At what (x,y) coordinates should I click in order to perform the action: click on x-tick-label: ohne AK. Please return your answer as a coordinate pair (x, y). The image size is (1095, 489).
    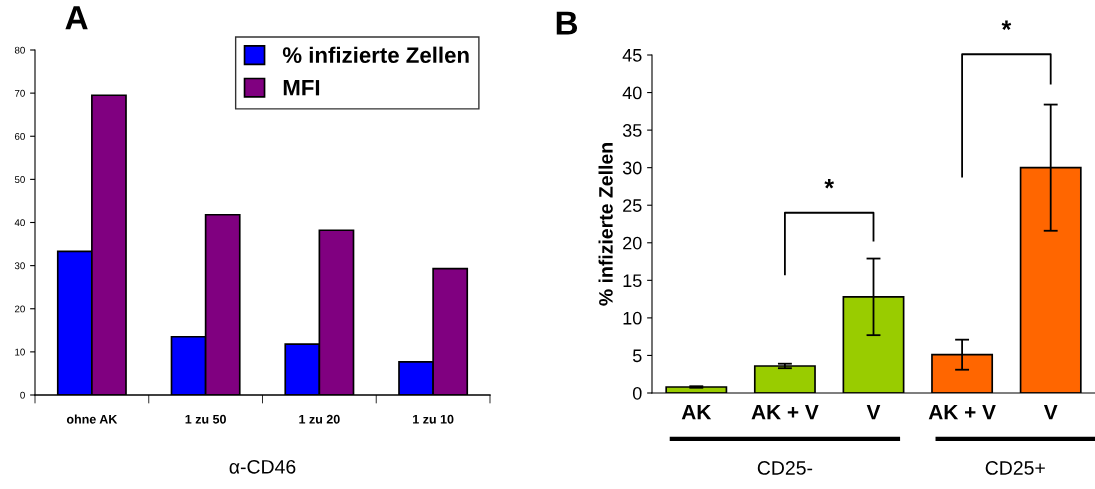
    Looking at the image, I should click on (92, 419).